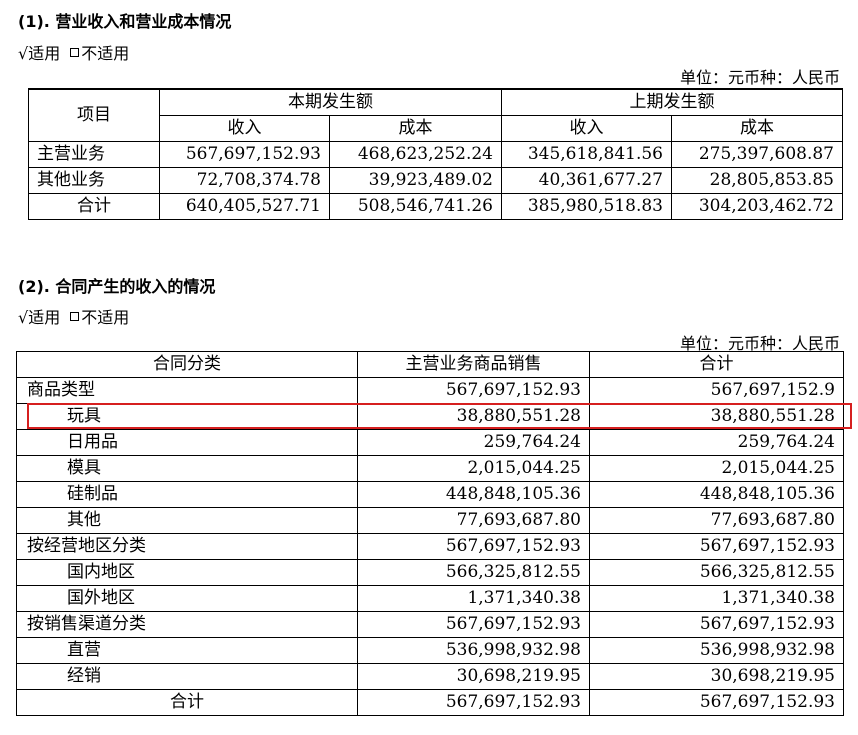 The height and width of the screenshot is (735, 858). I want to click on row-label: 国外地区, so click(187, 598).